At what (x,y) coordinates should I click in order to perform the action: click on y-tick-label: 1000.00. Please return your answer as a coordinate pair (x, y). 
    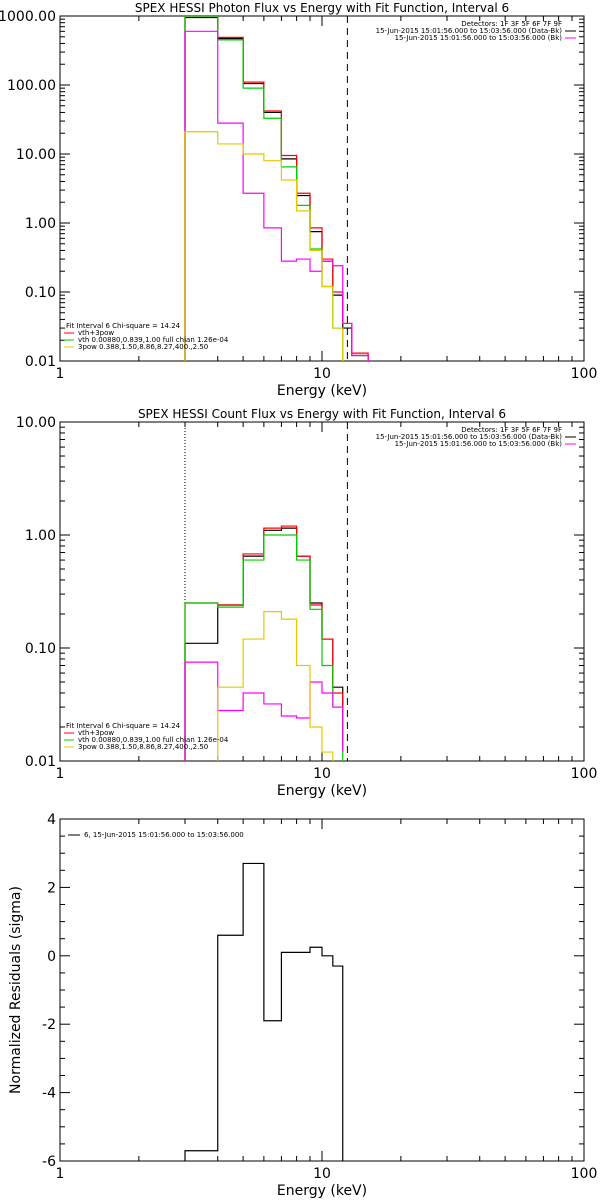
    Looking at the image, I should click on (28, 17).